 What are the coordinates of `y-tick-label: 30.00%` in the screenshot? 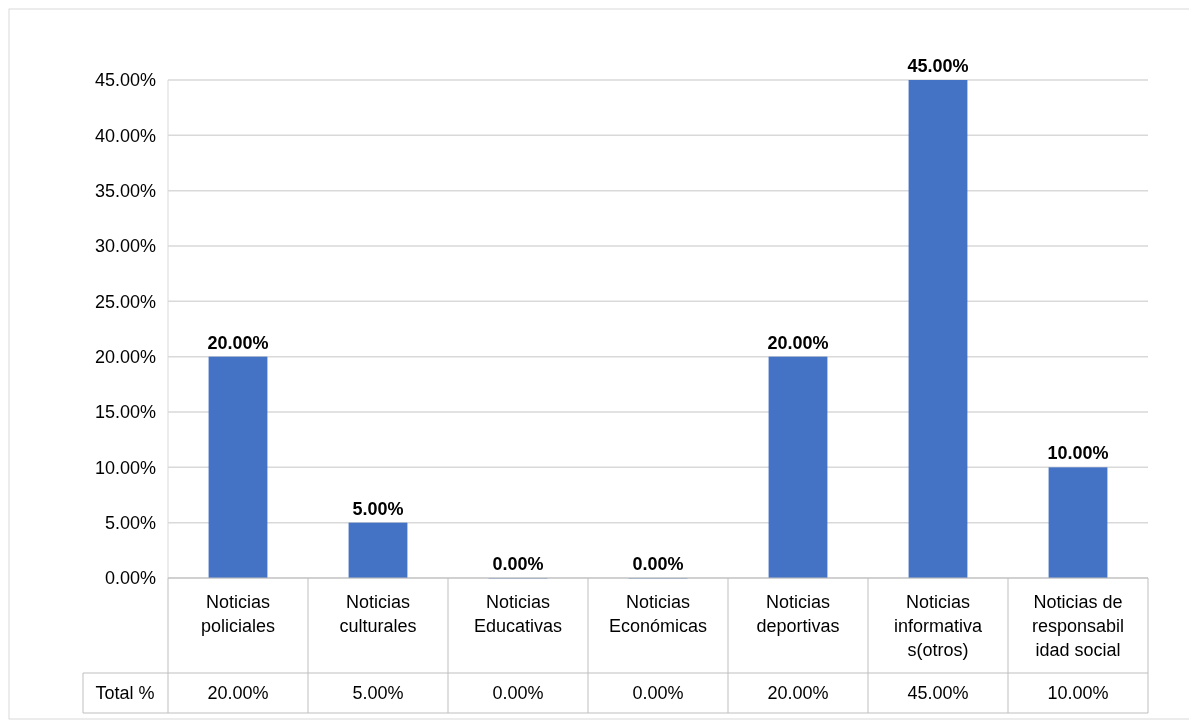 It's located at (125, 246).